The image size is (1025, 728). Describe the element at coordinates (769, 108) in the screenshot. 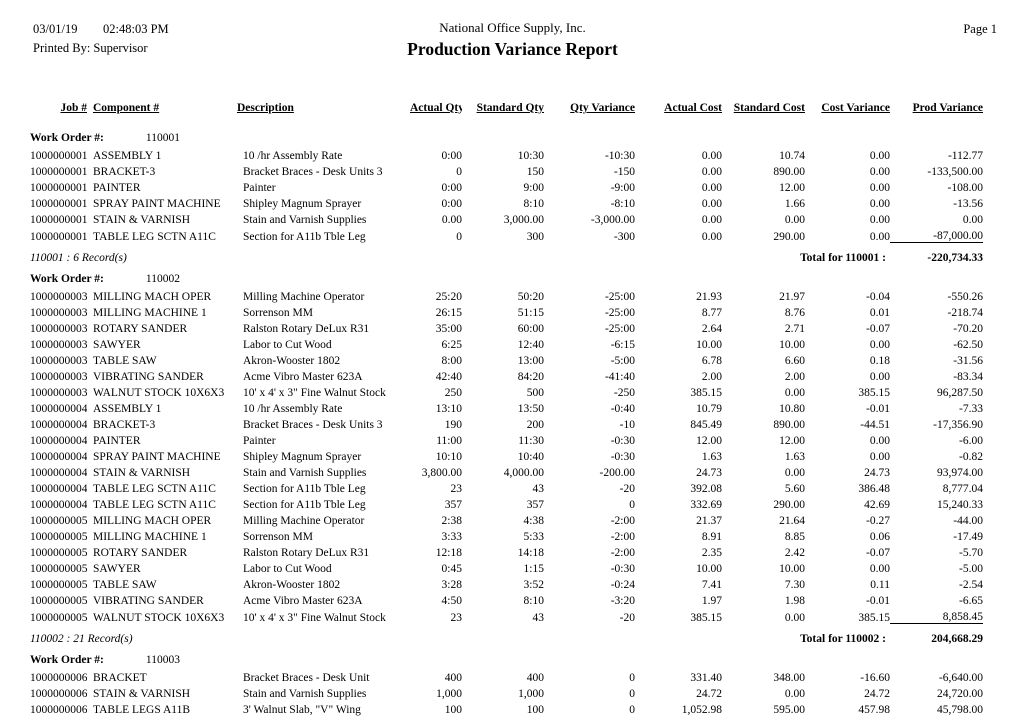

I see `col-header-standard-cost: Standard Cost` at that location.